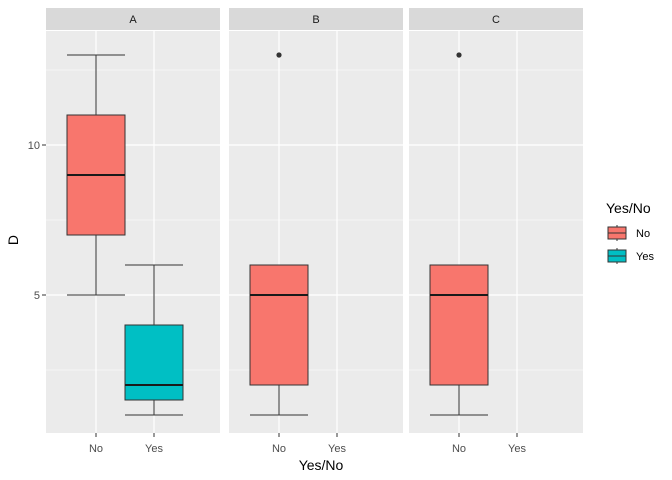 Image resolution: width=672 pixels, height=480 pixels. What do you see at coordinates (321, 465) in the screenshot?
I see `x-axis-title: Yes/No` at bounding box center [321, 465].